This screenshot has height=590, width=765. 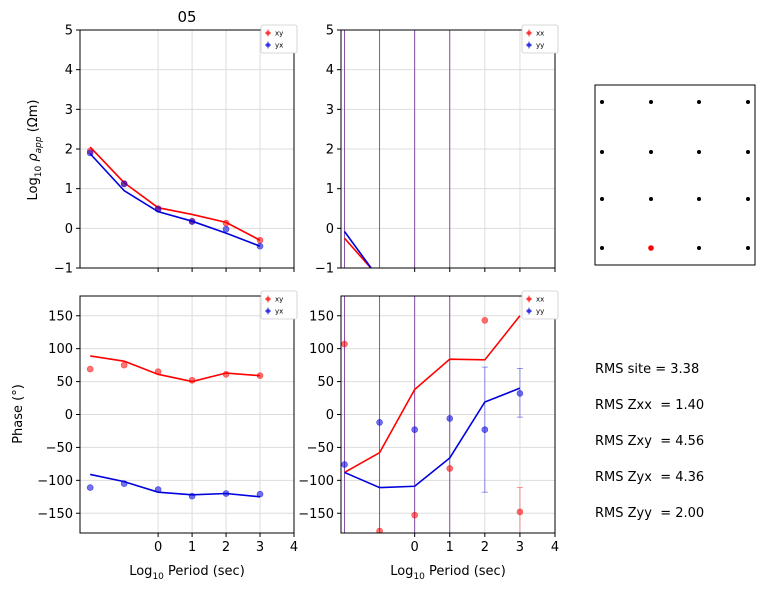 I want to click on ytick-label: 2, so click(x=330, y=150).